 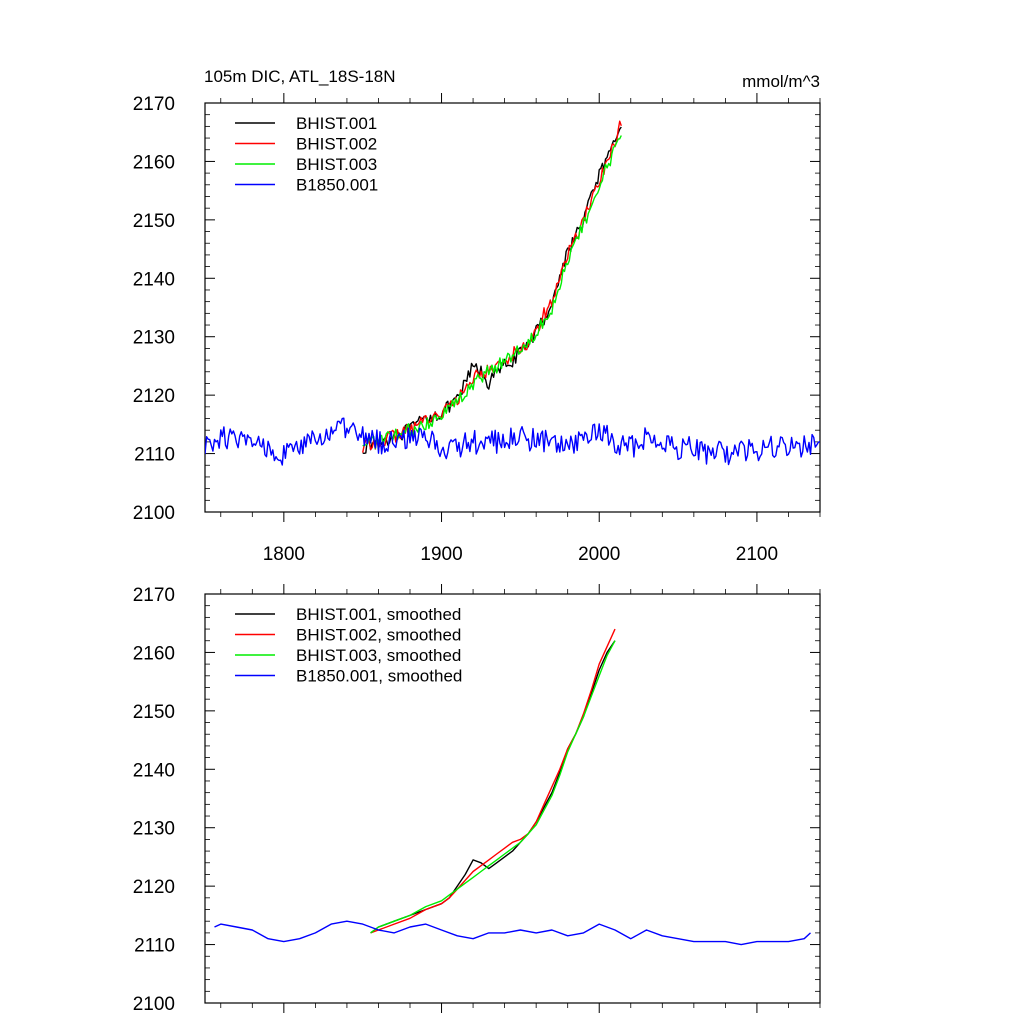 What do you see at coordinates (441, 554) in the screenshot?
I see `x-tick-label: 1900` at bounding box center [441, 554].